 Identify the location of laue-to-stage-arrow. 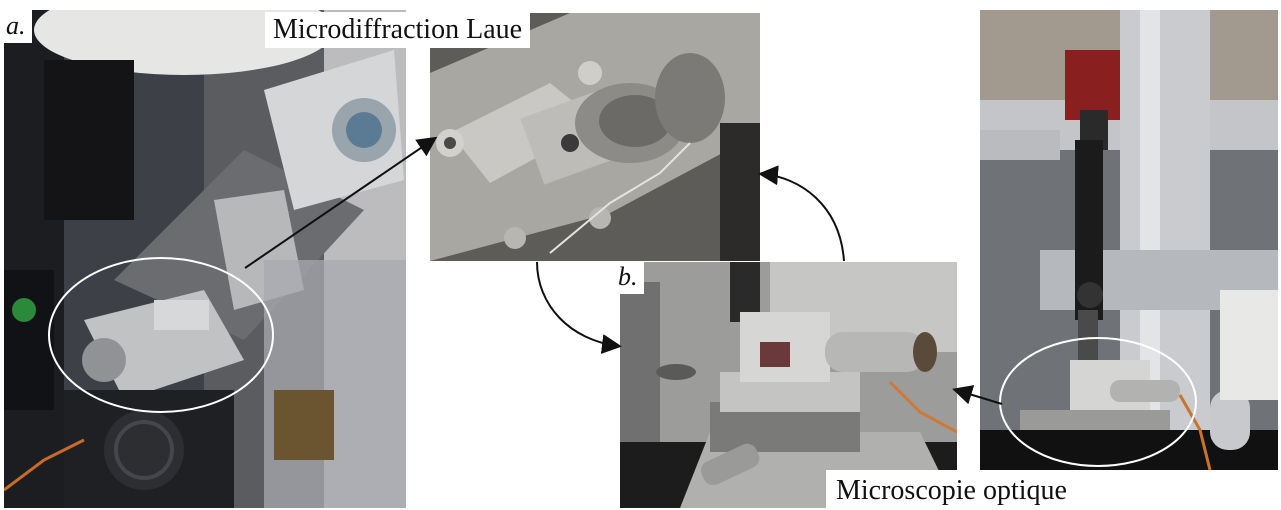
(579, 307).